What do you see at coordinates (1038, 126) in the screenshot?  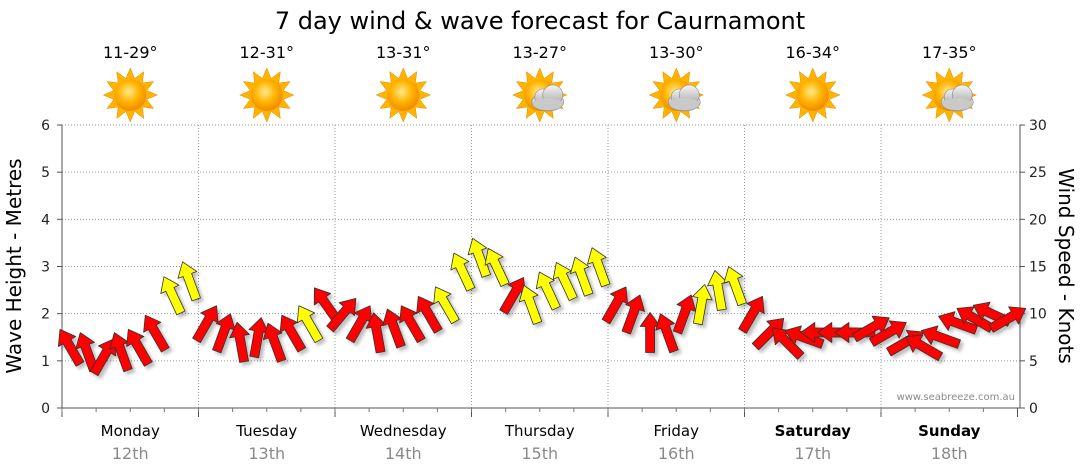 I see `right-tick-label: 30` at bounding box center [1038, 126].